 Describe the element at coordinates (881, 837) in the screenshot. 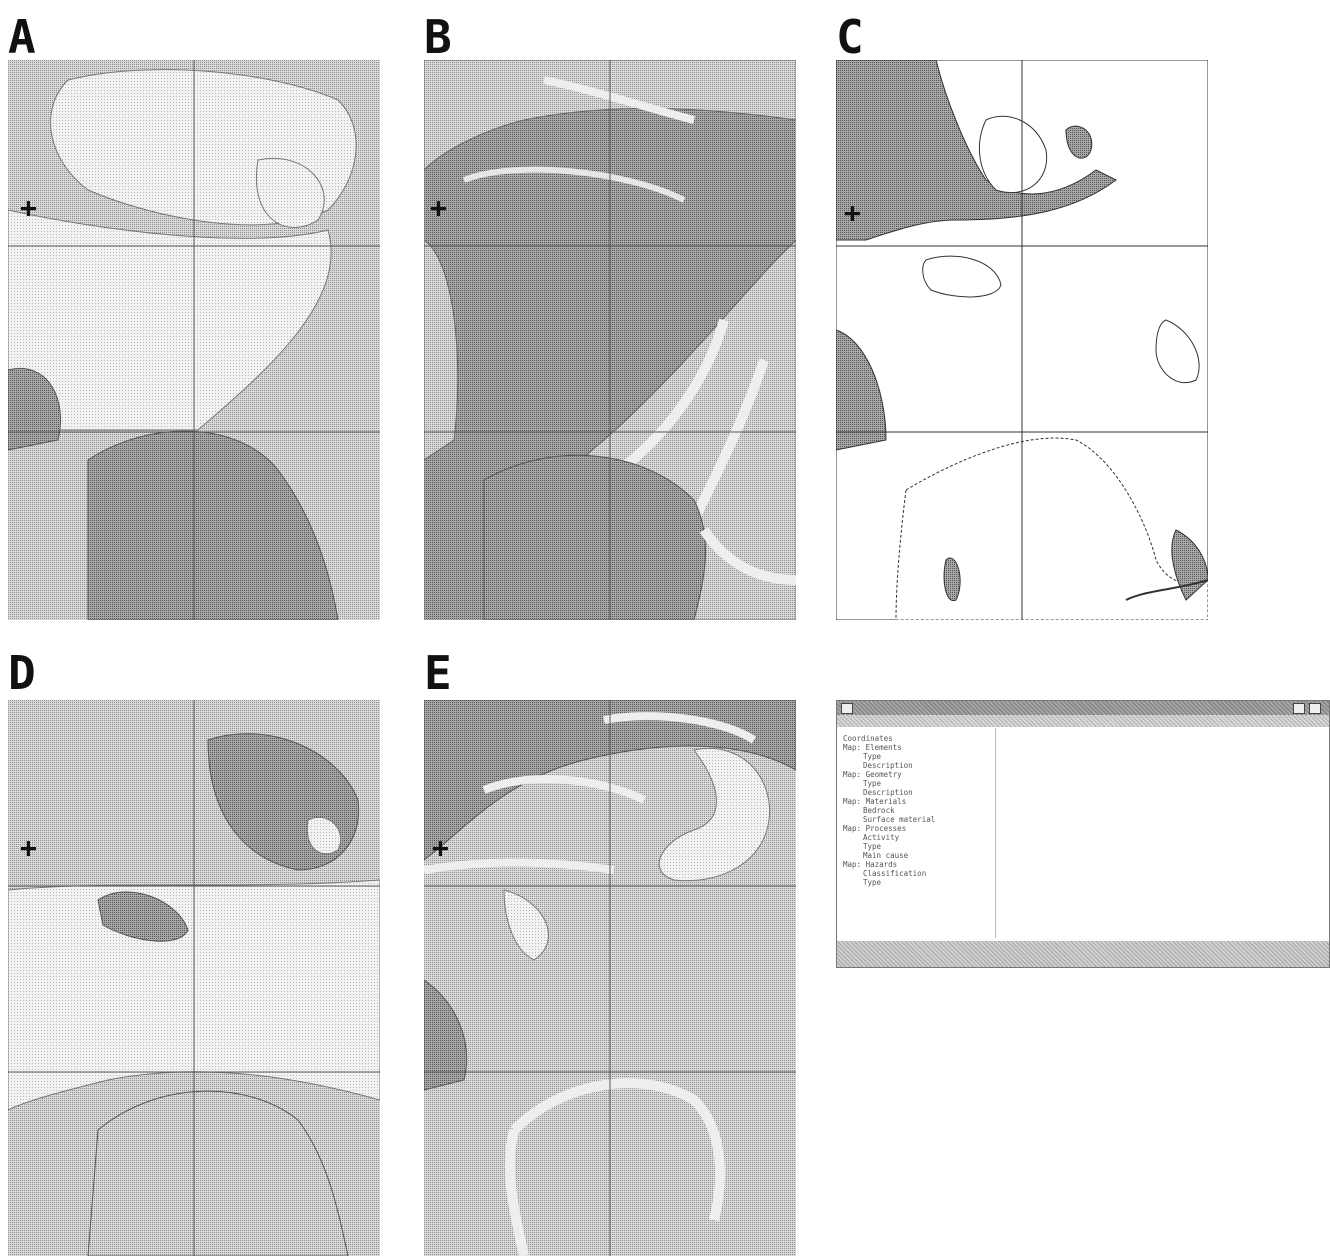

I see `attribute-key: Activity` at that location.